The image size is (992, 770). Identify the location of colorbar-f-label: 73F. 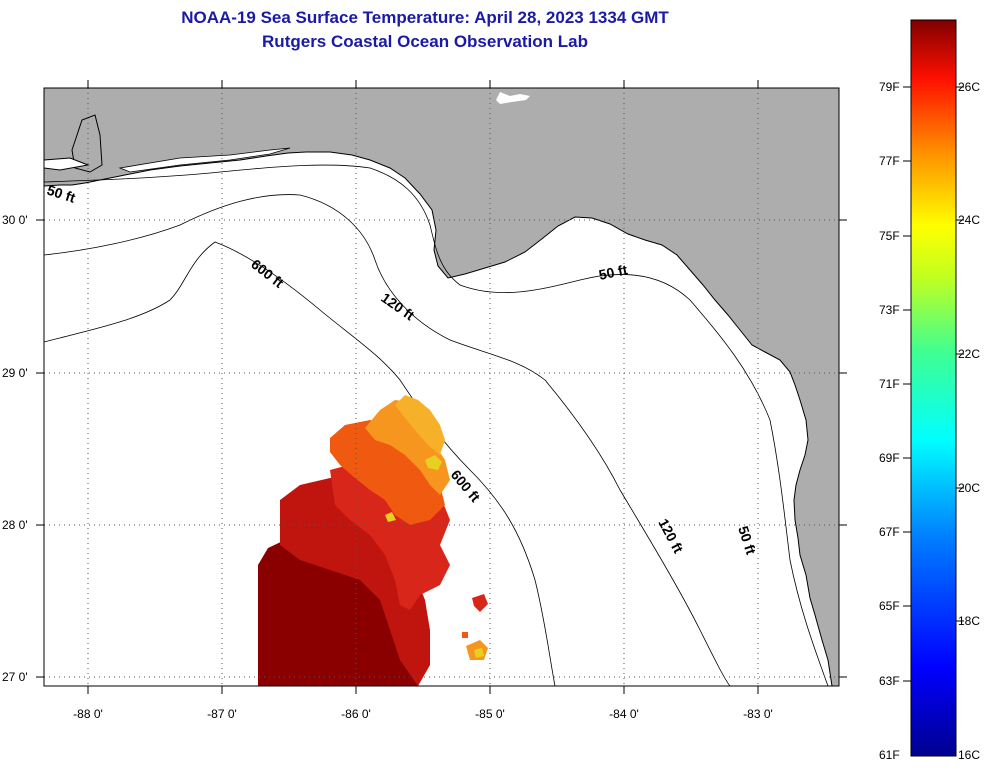
(889, 310).